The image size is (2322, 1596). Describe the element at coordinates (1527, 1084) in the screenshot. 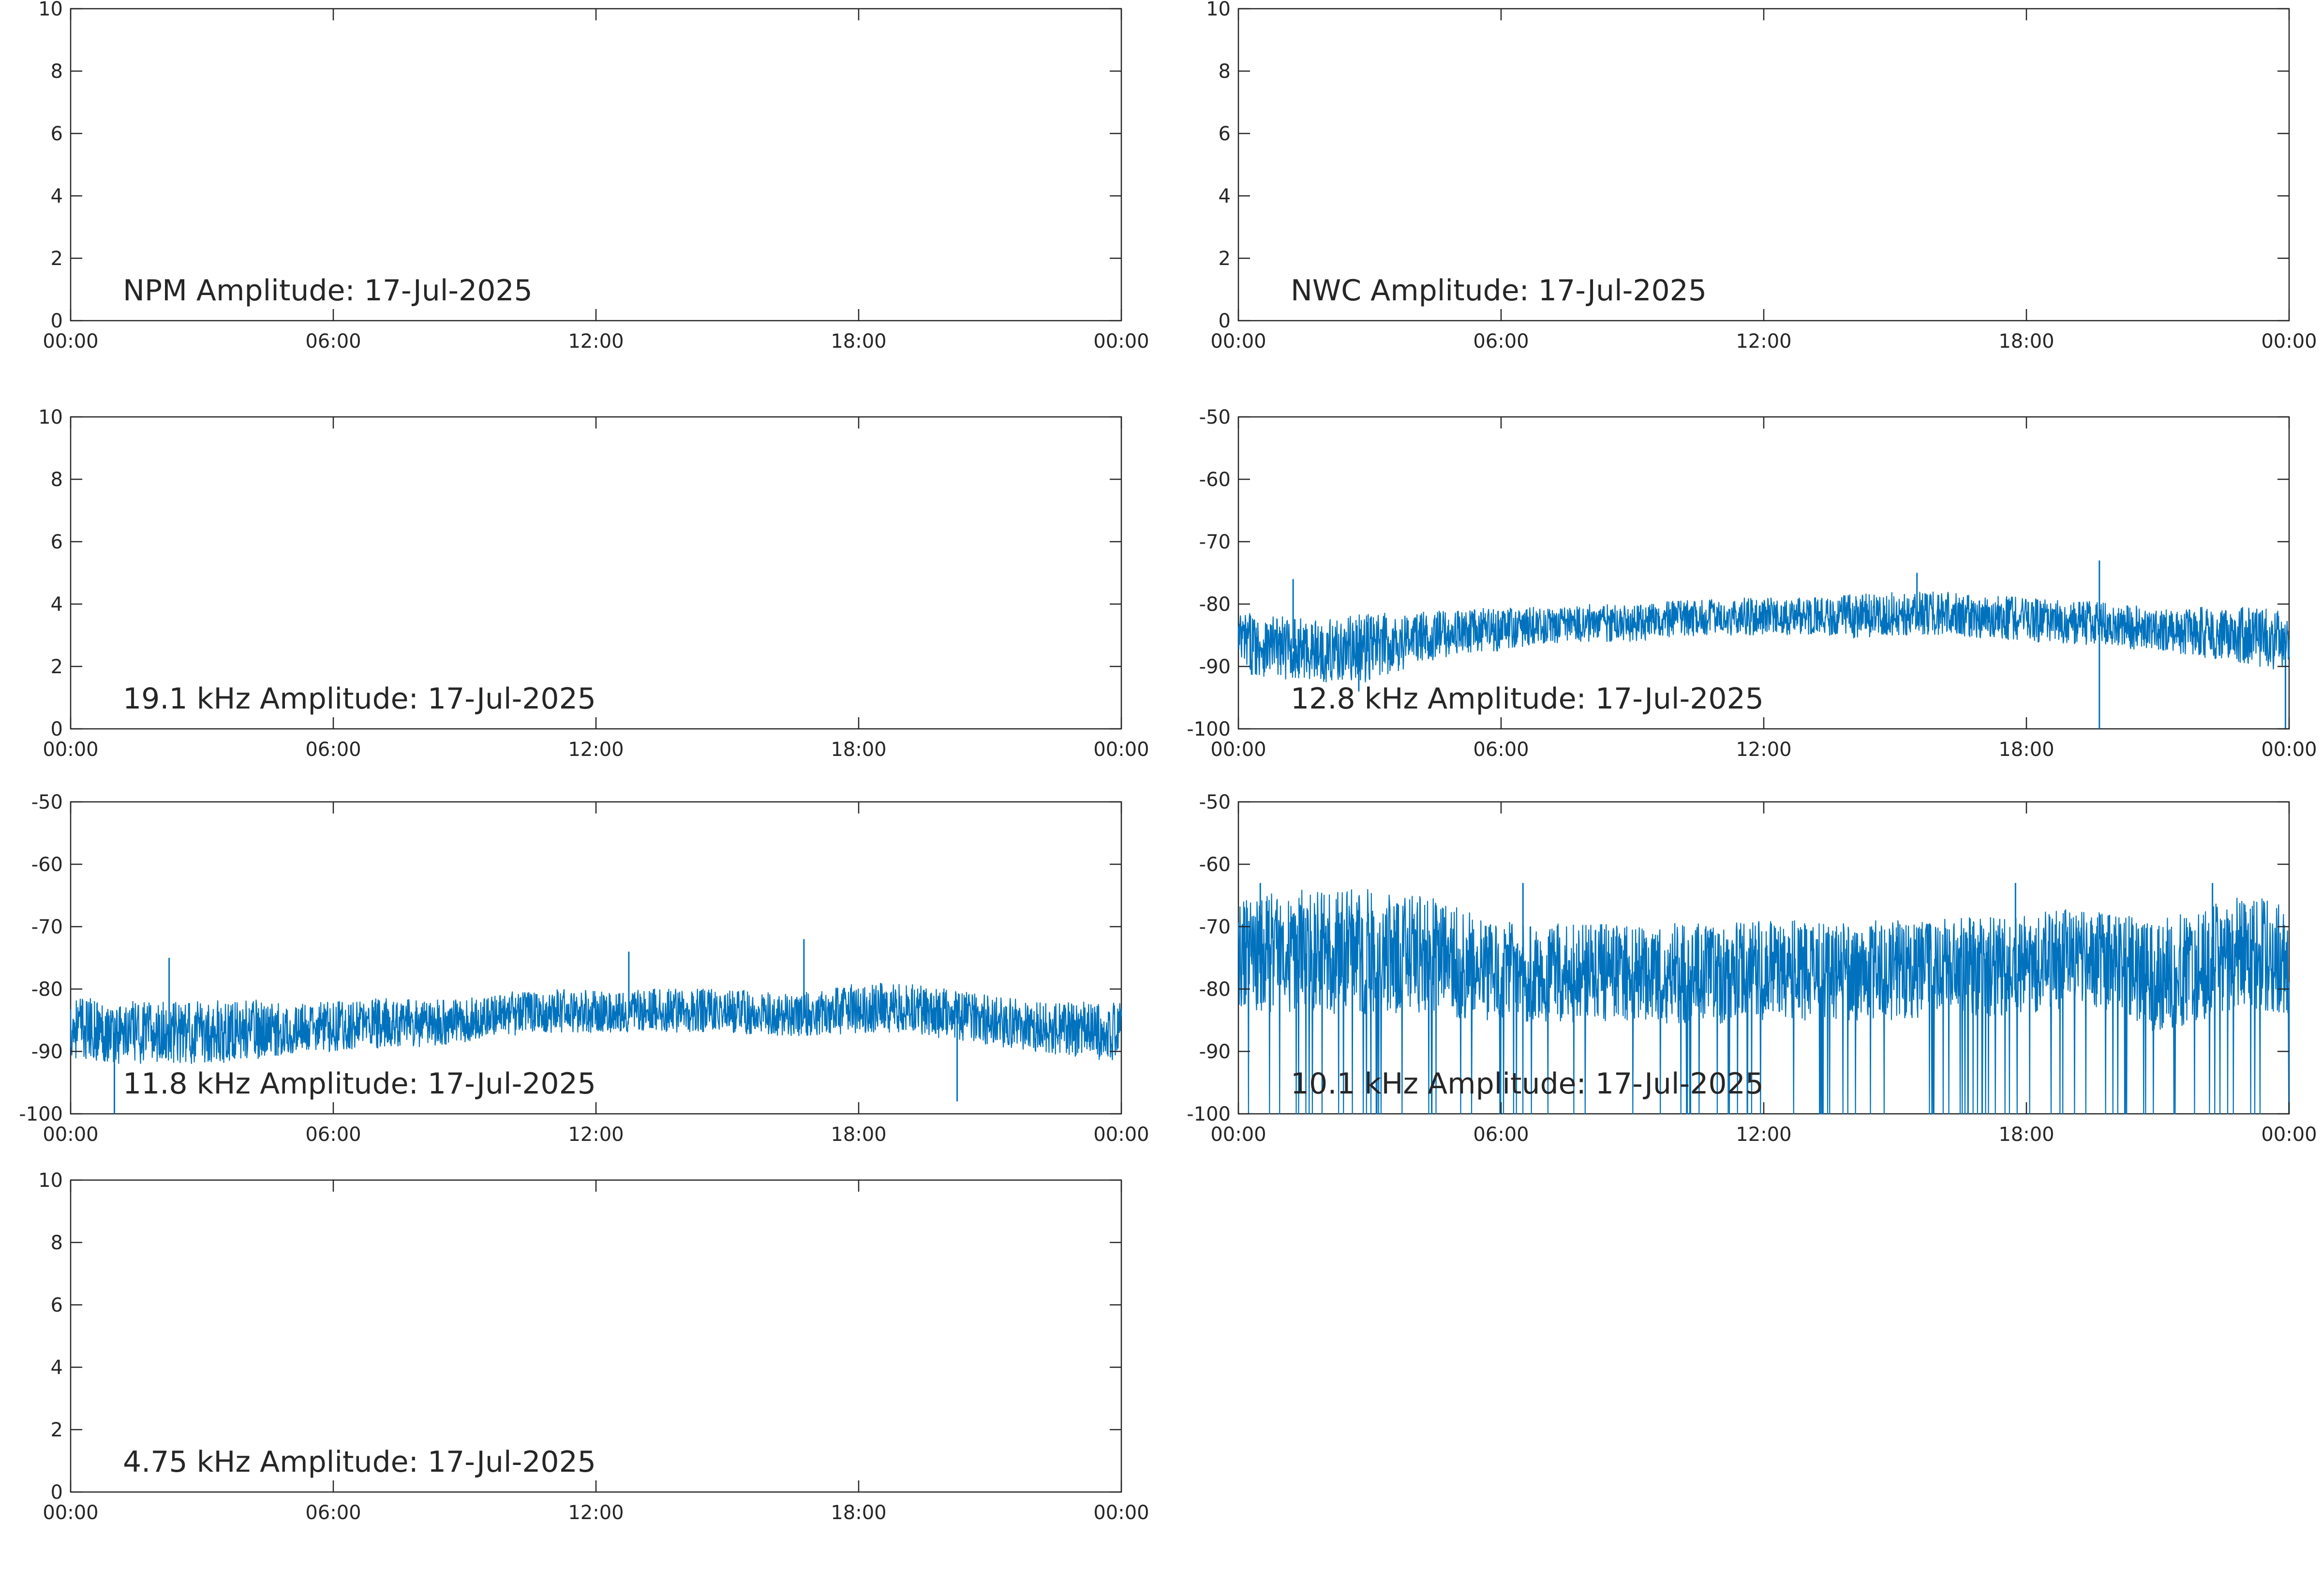

I see `panel-title: 10.1 kHz Amplitude: 17-Jul-2025` at that location.